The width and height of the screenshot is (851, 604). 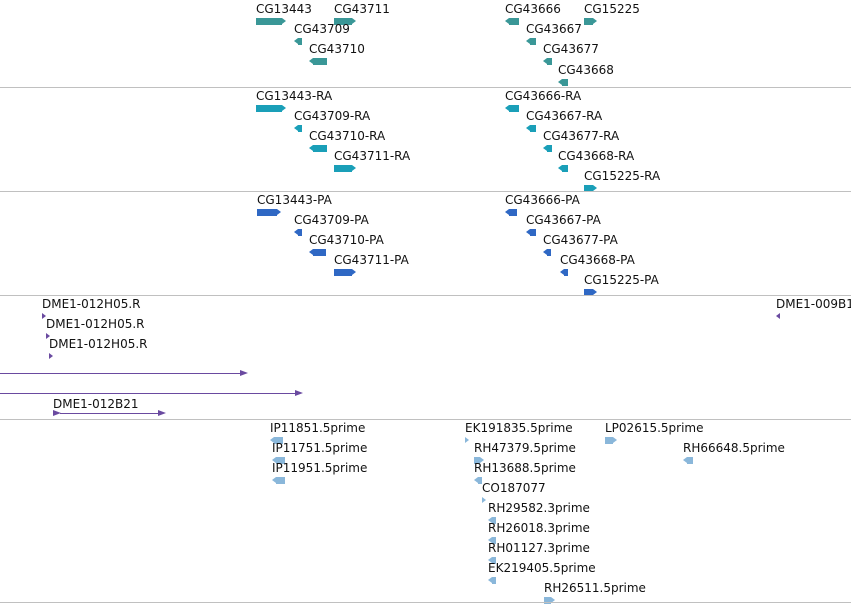 What do you see at coordinates (595, 588) in the screenshot?
I see `est-label: RH26511.5prime` at bounding box center [595, 588].